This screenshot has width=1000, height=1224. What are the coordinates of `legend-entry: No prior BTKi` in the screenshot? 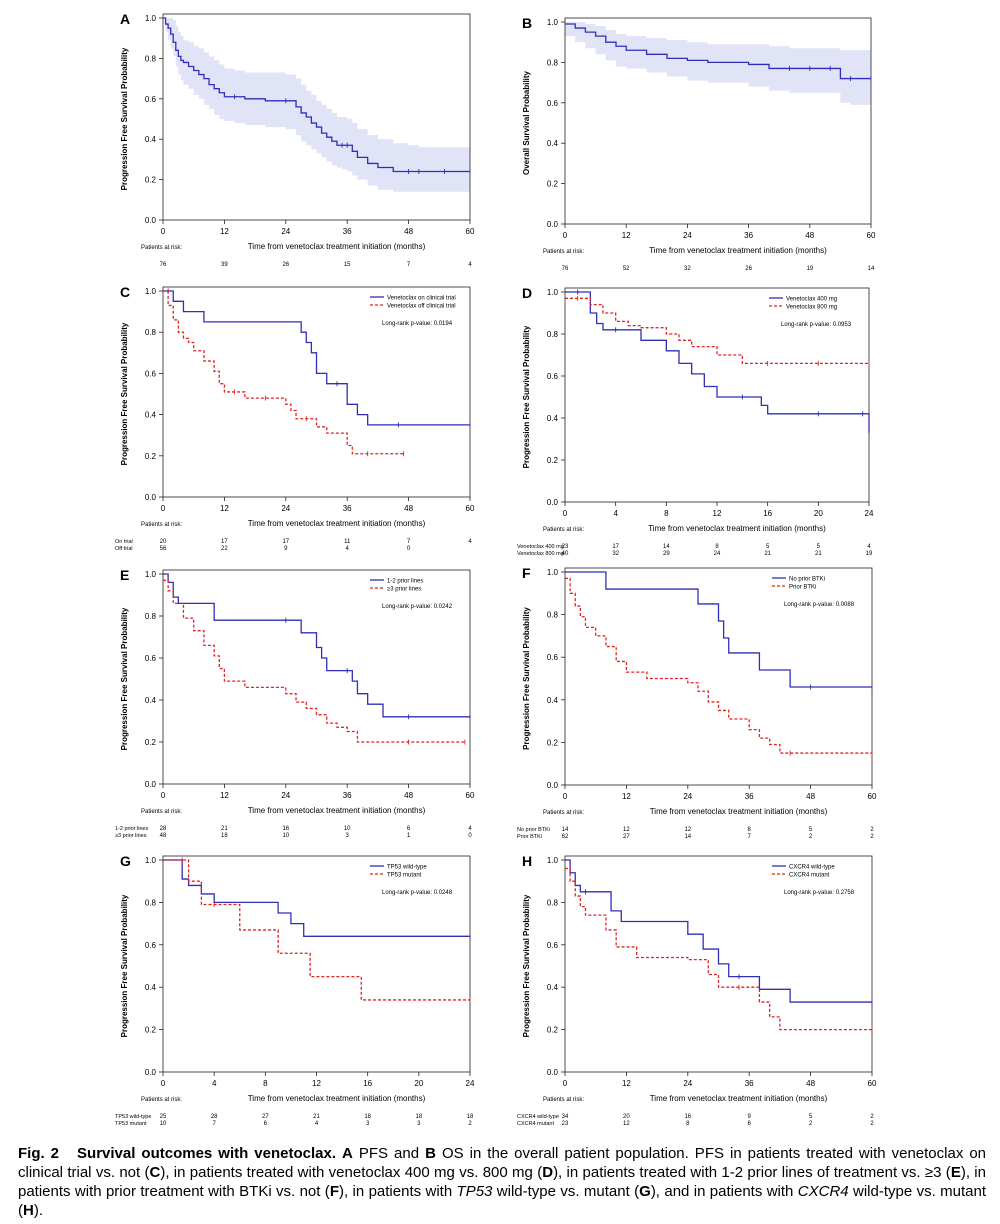 It's located at (807, 580).